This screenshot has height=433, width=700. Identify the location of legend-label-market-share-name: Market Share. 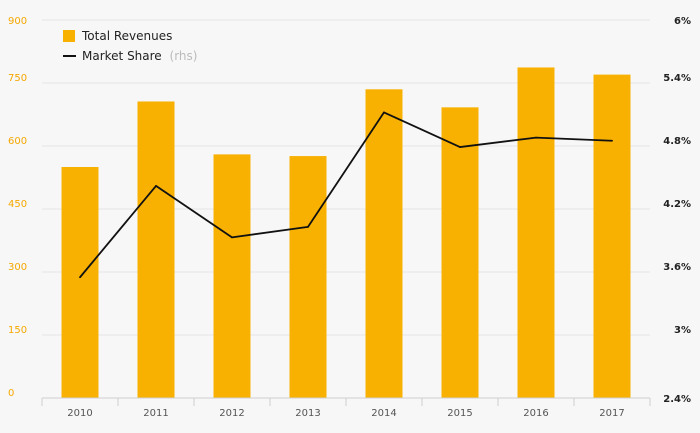
(122, 56).